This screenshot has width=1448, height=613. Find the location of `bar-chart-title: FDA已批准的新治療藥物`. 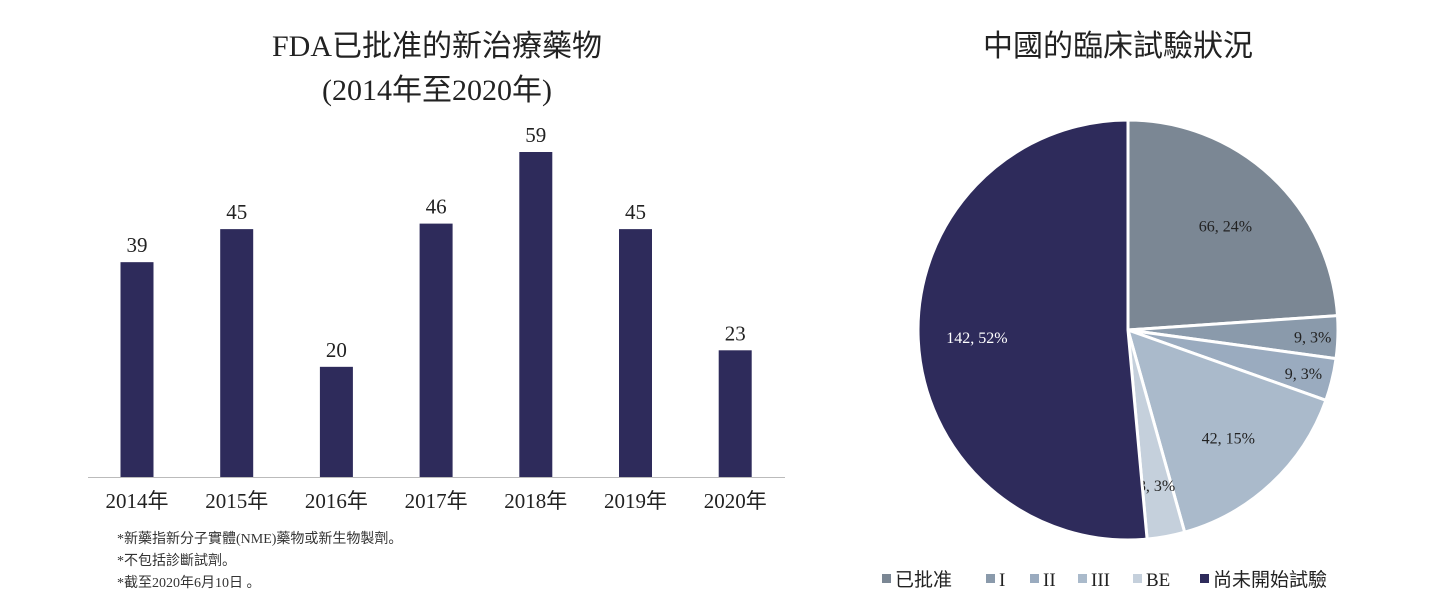

bar-chart-title: FDA已批准的新治療藥物 is located at coordinates (437, 46).